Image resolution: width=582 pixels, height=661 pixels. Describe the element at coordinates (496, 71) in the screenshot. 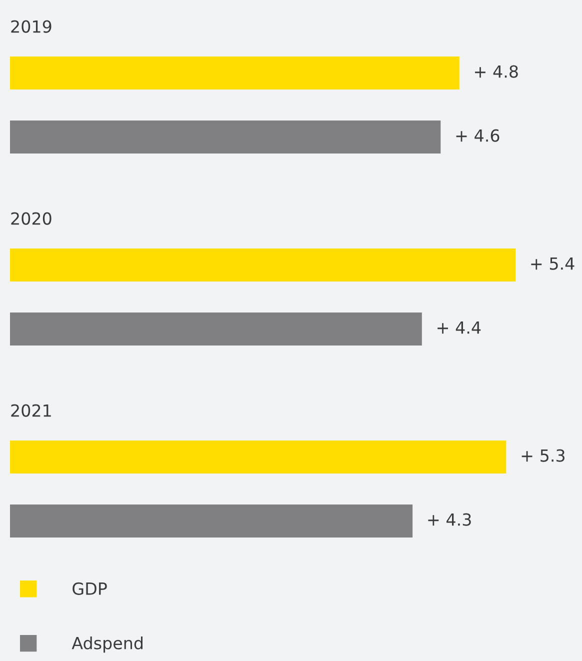

I see `data-label: + 4.8` at that location.